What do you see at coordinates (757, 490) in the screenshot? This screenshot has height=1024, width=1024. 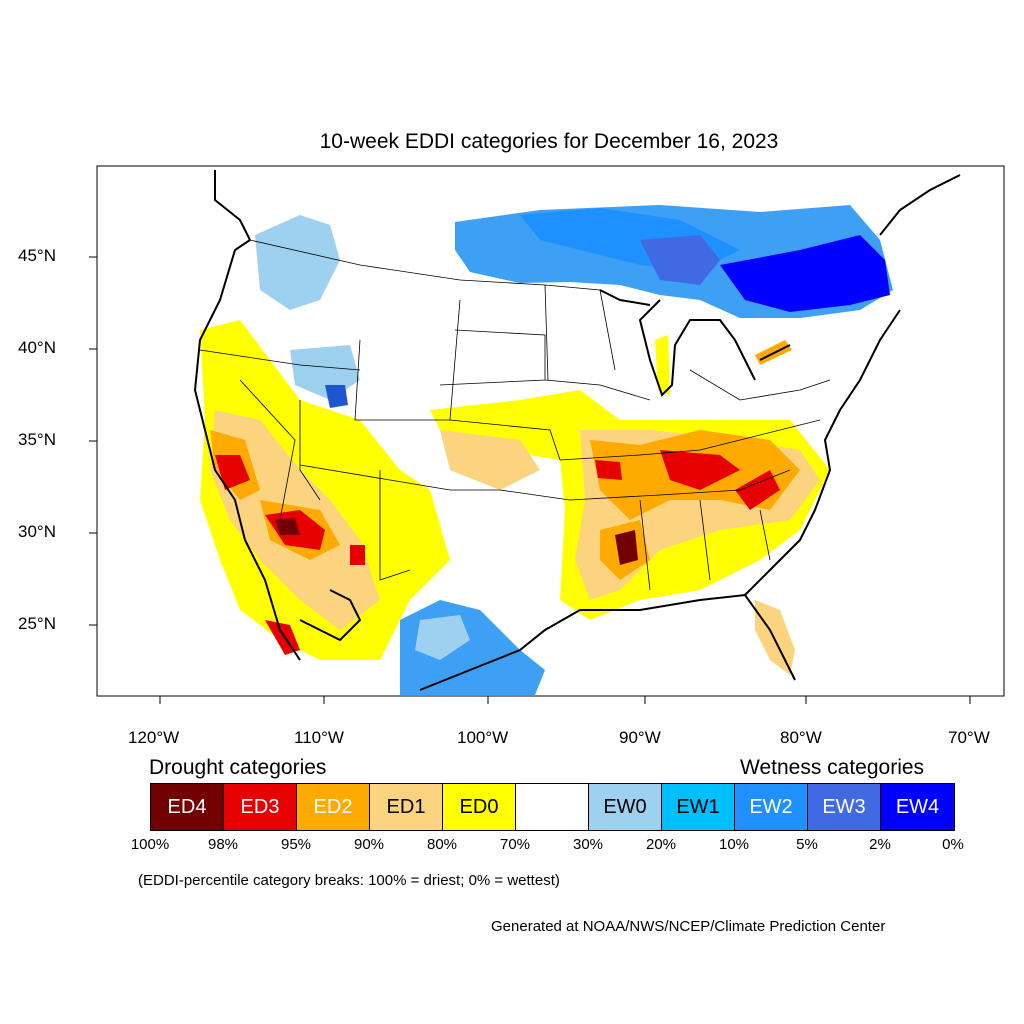 I see `dry-area-carolina-ed3` at bounding box center [757, 490].